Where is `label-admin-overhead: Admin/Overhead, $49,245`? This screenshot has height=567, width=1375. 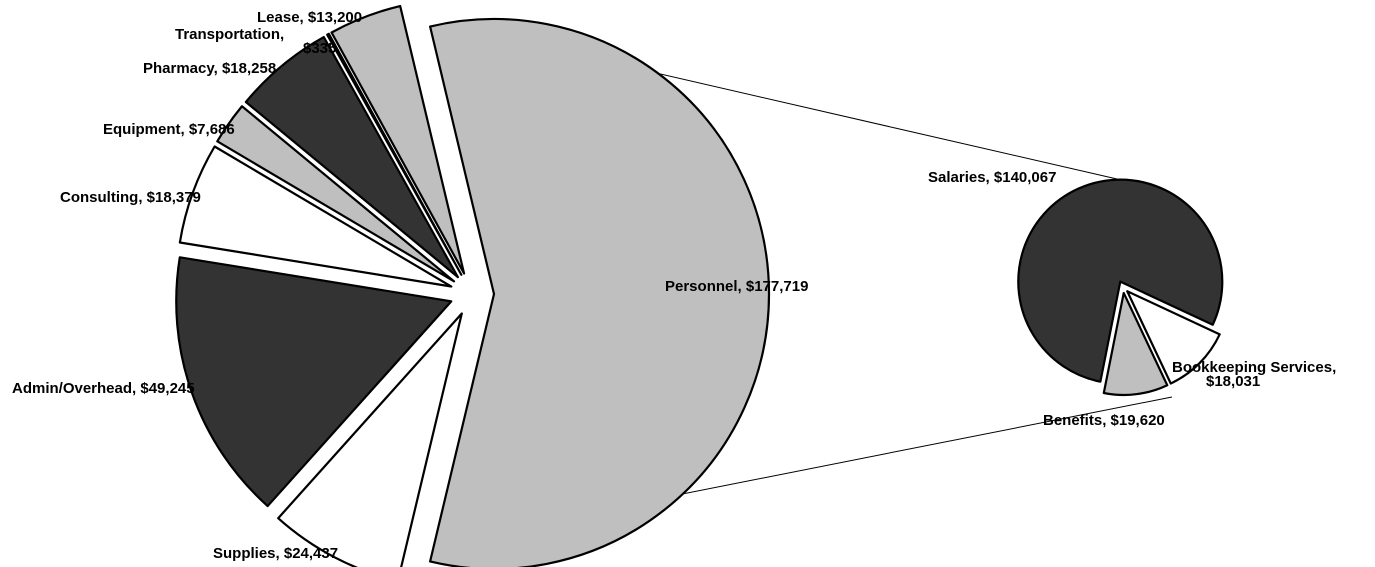 label-admin-overhead: Admin/Overhead, $49,245 is located at coordinates (103, 388).